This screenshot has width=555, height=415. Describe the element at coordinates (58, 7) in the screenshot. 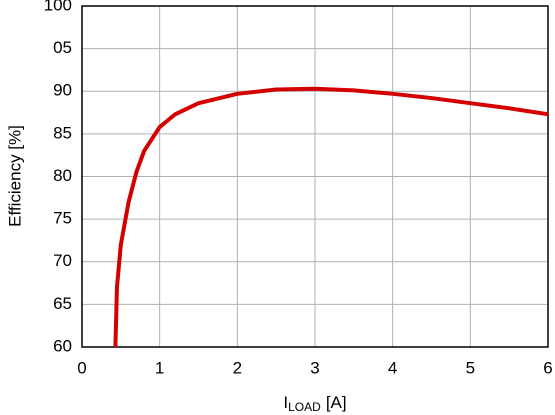

I see `y-tick-label: 100` at that location.